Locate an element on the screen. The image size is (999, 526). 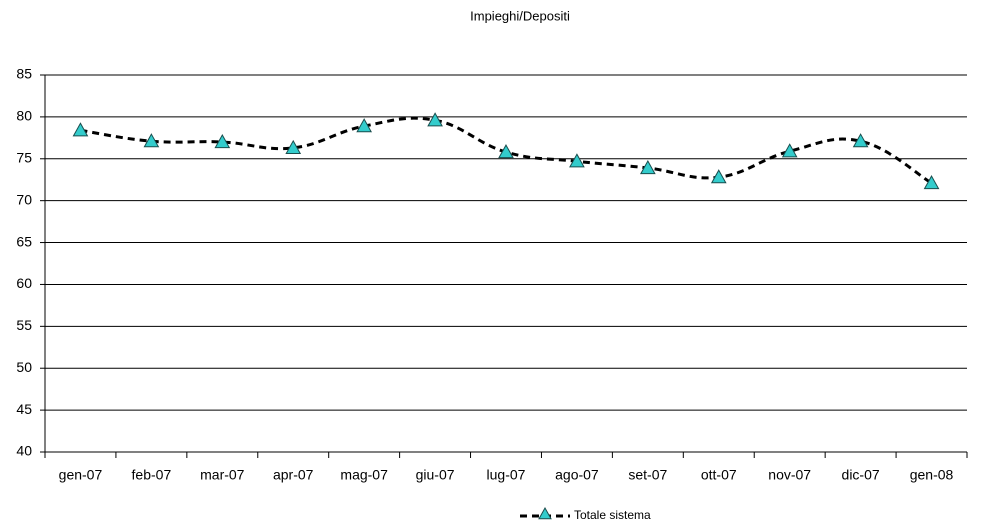
x-tick-label: dic-07 is located at coordinates (861, 475).